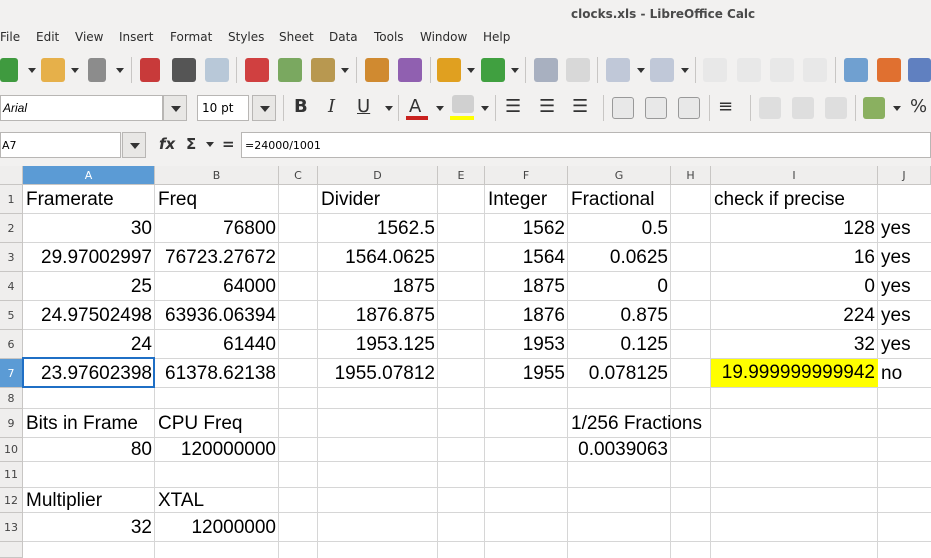 The width and height of the screenshot is (931, 558). I want to click on spelling-icon, so click(578, 70).